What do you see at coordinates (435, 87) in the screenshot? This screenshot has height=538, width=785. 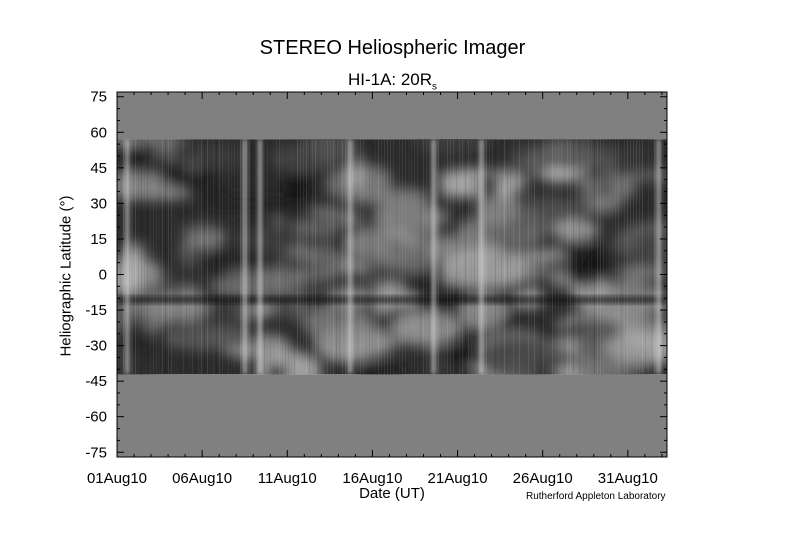 I see `subtitle-subscript: s` at bounding box center [435, 87].